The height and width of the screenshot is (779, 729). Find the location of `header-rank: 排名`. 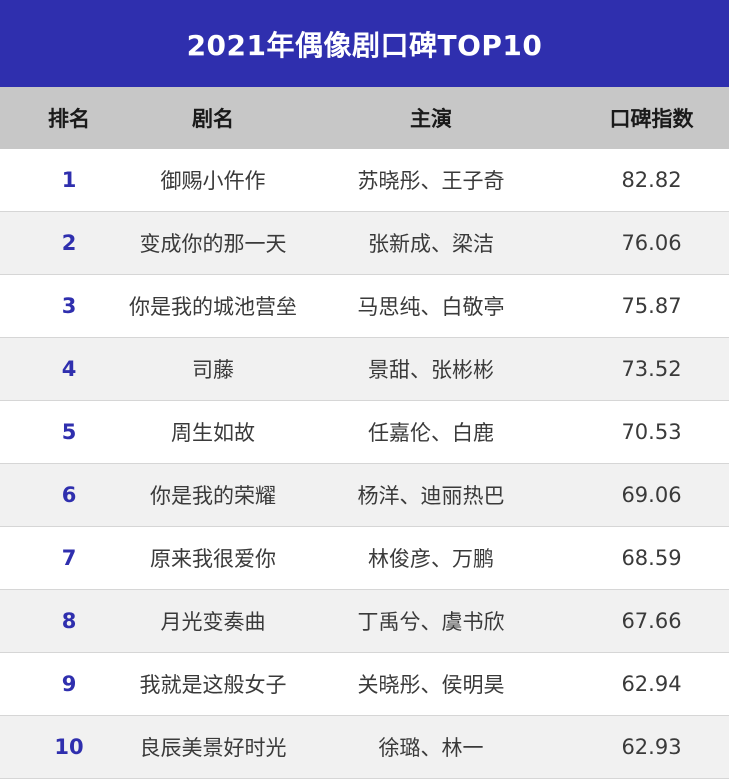

header-rank: 排名 is located at coordinates (69, 119).